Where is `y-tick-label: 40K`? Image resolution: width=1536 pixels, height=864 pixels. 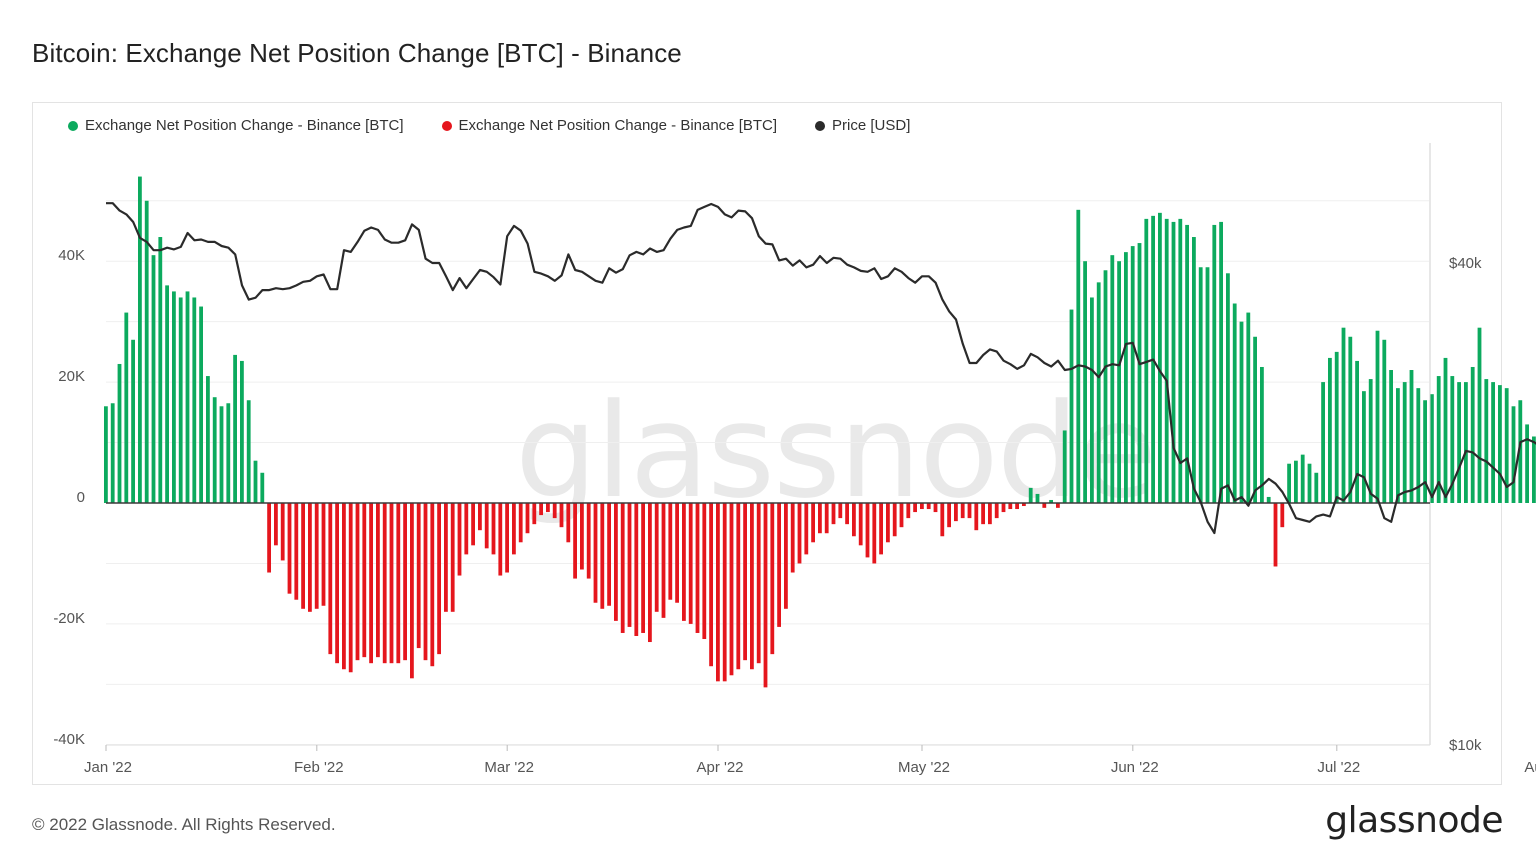
y-tick-label: 40K is located at coordinates (71, 255).